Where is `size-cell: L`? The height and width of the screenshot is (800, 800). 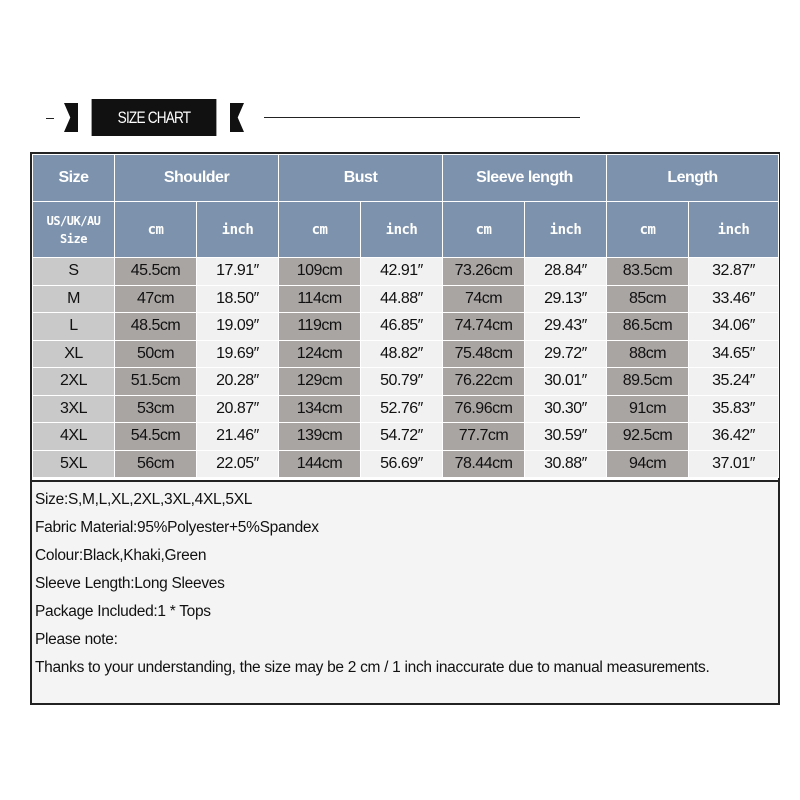 size-cell: L is located at coordinates (73, 326).